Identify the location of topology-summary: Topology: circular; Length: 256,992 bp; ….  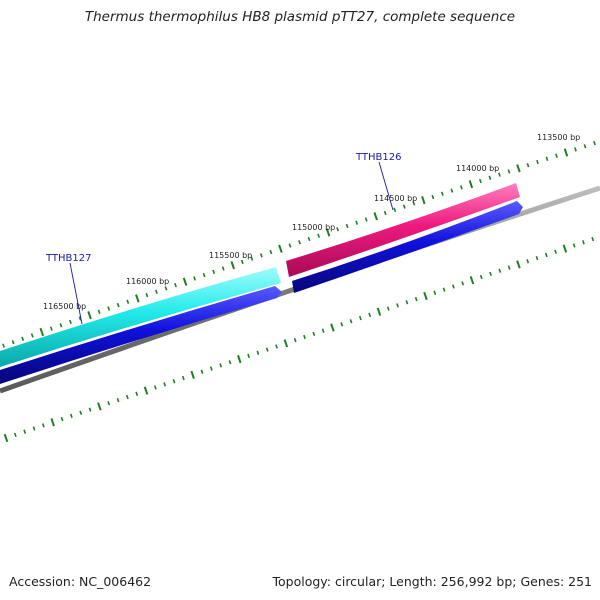
(432, 581).